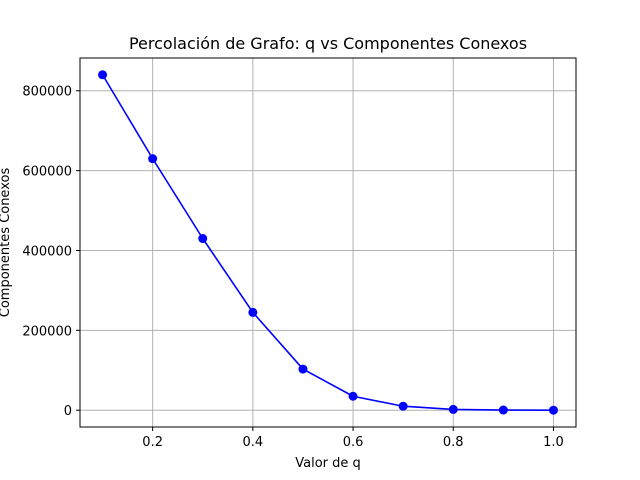 Image resolution: width=640 pixels, height=480 pixels. What do you see at coordinates (553, 442) in the screenshot?
I see `x-tick-label: 1.0` at bounding box center [553, 442].